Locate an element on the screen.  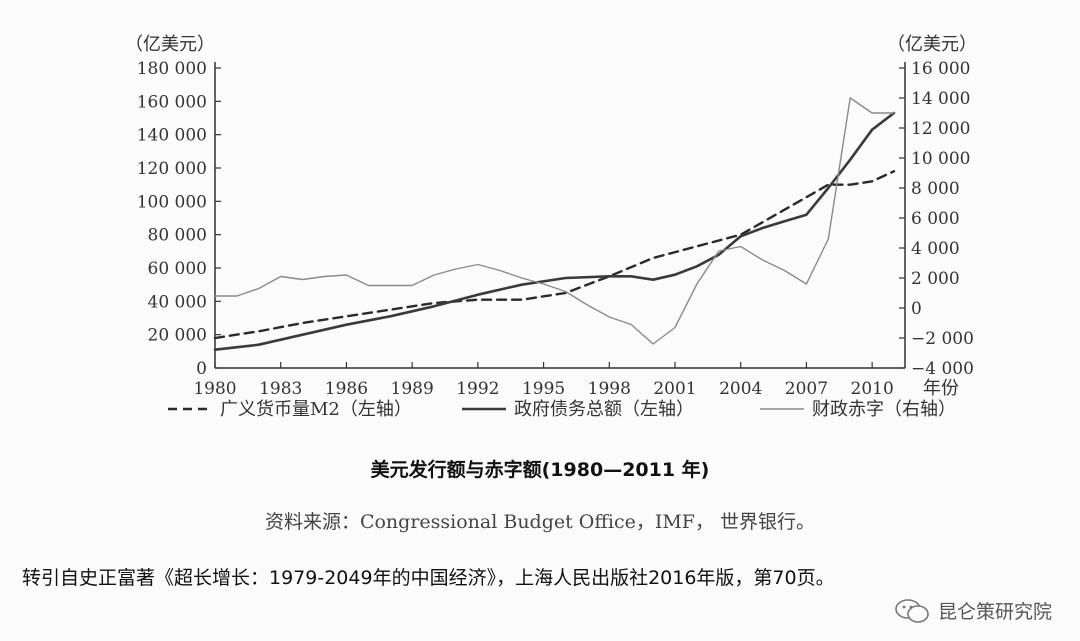
left-tick-label: 0 is located at coordinates (201, 369).